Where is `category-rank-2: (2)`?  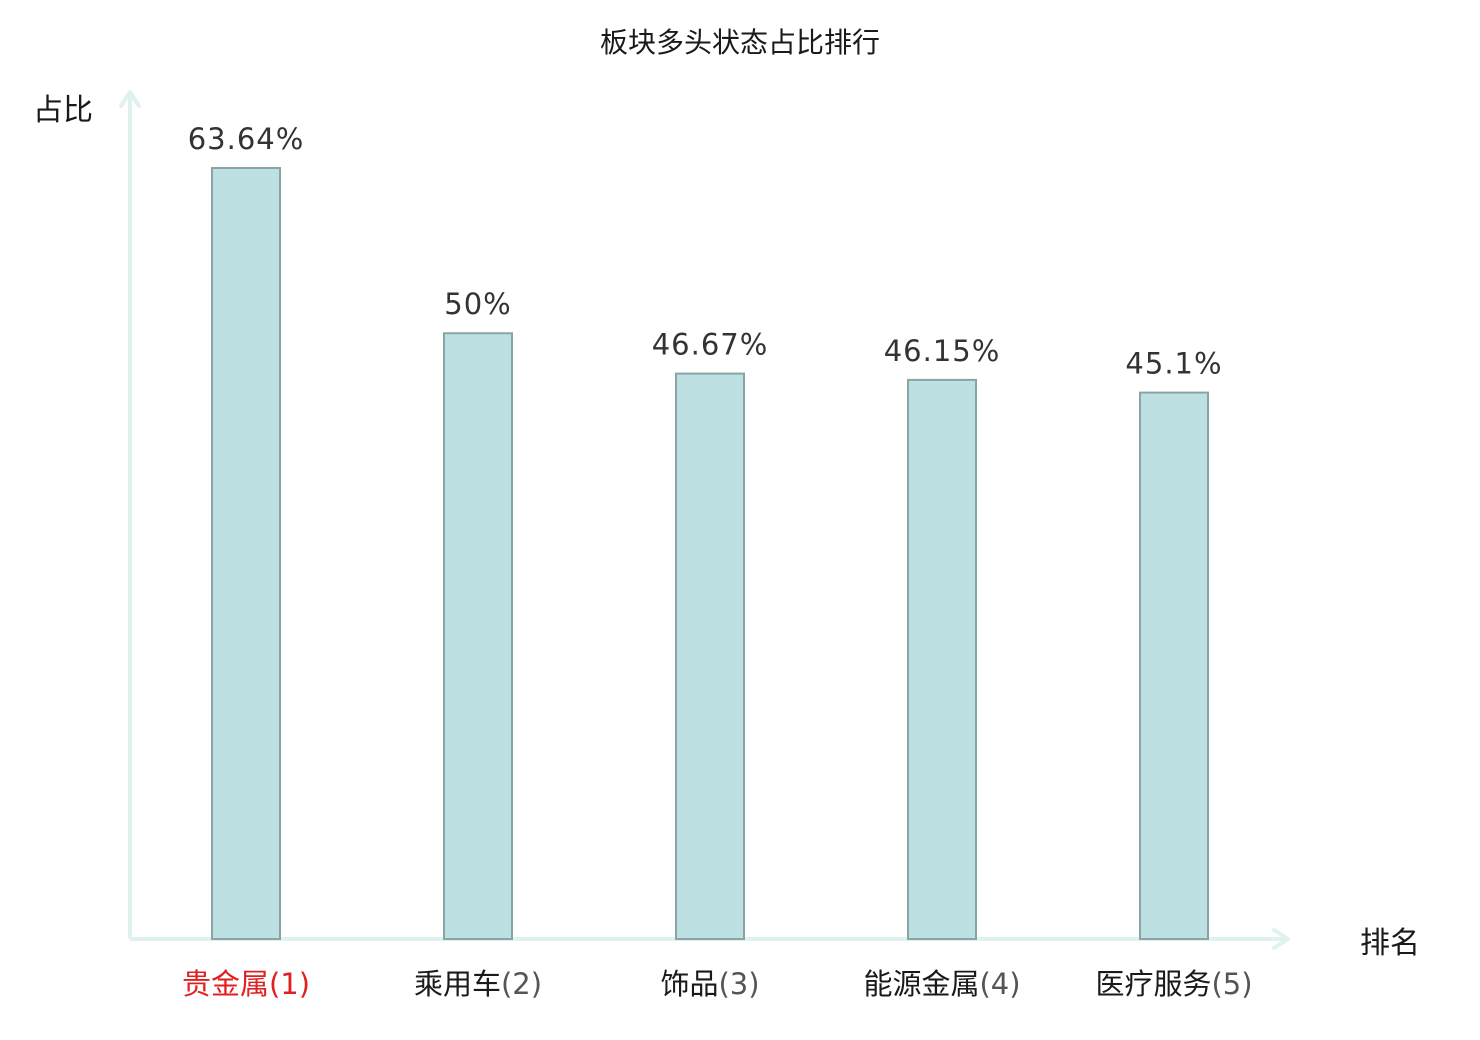
category-rank-2: (2) is located at coordinates (521, 984).